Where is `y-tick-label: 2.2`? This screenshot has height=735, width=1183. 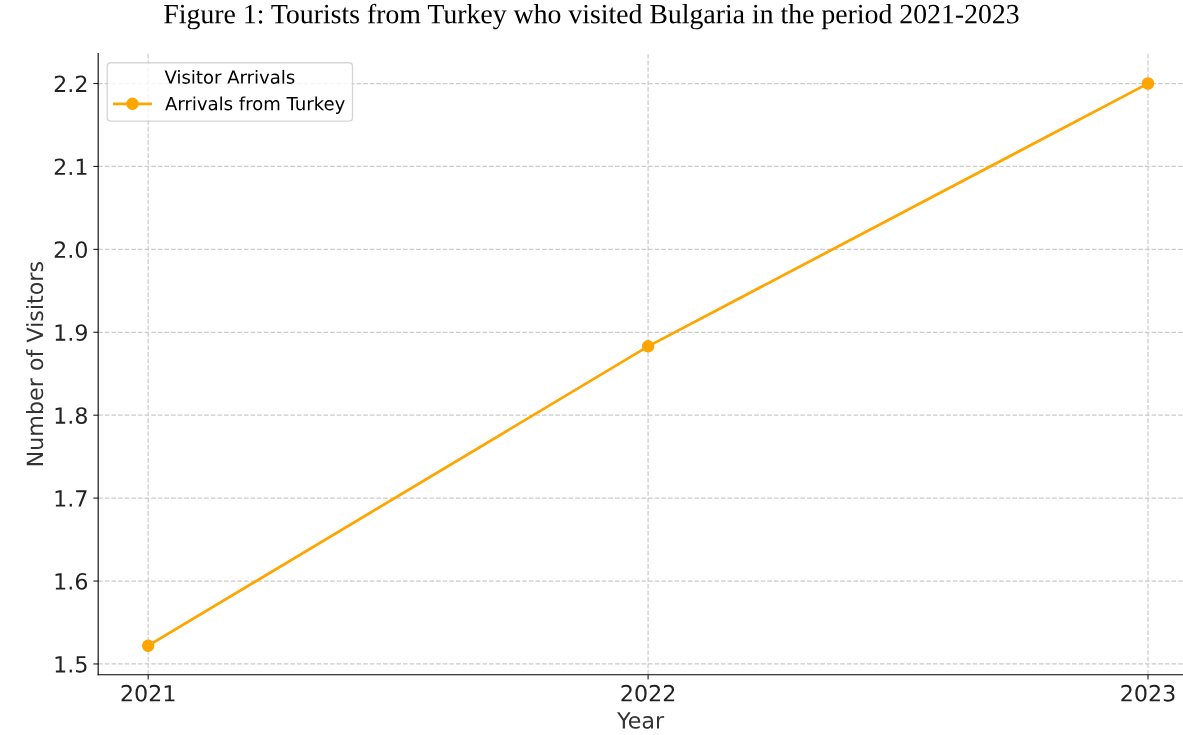 y-tick-label: 2.2 is located at coordinates (70, 83).